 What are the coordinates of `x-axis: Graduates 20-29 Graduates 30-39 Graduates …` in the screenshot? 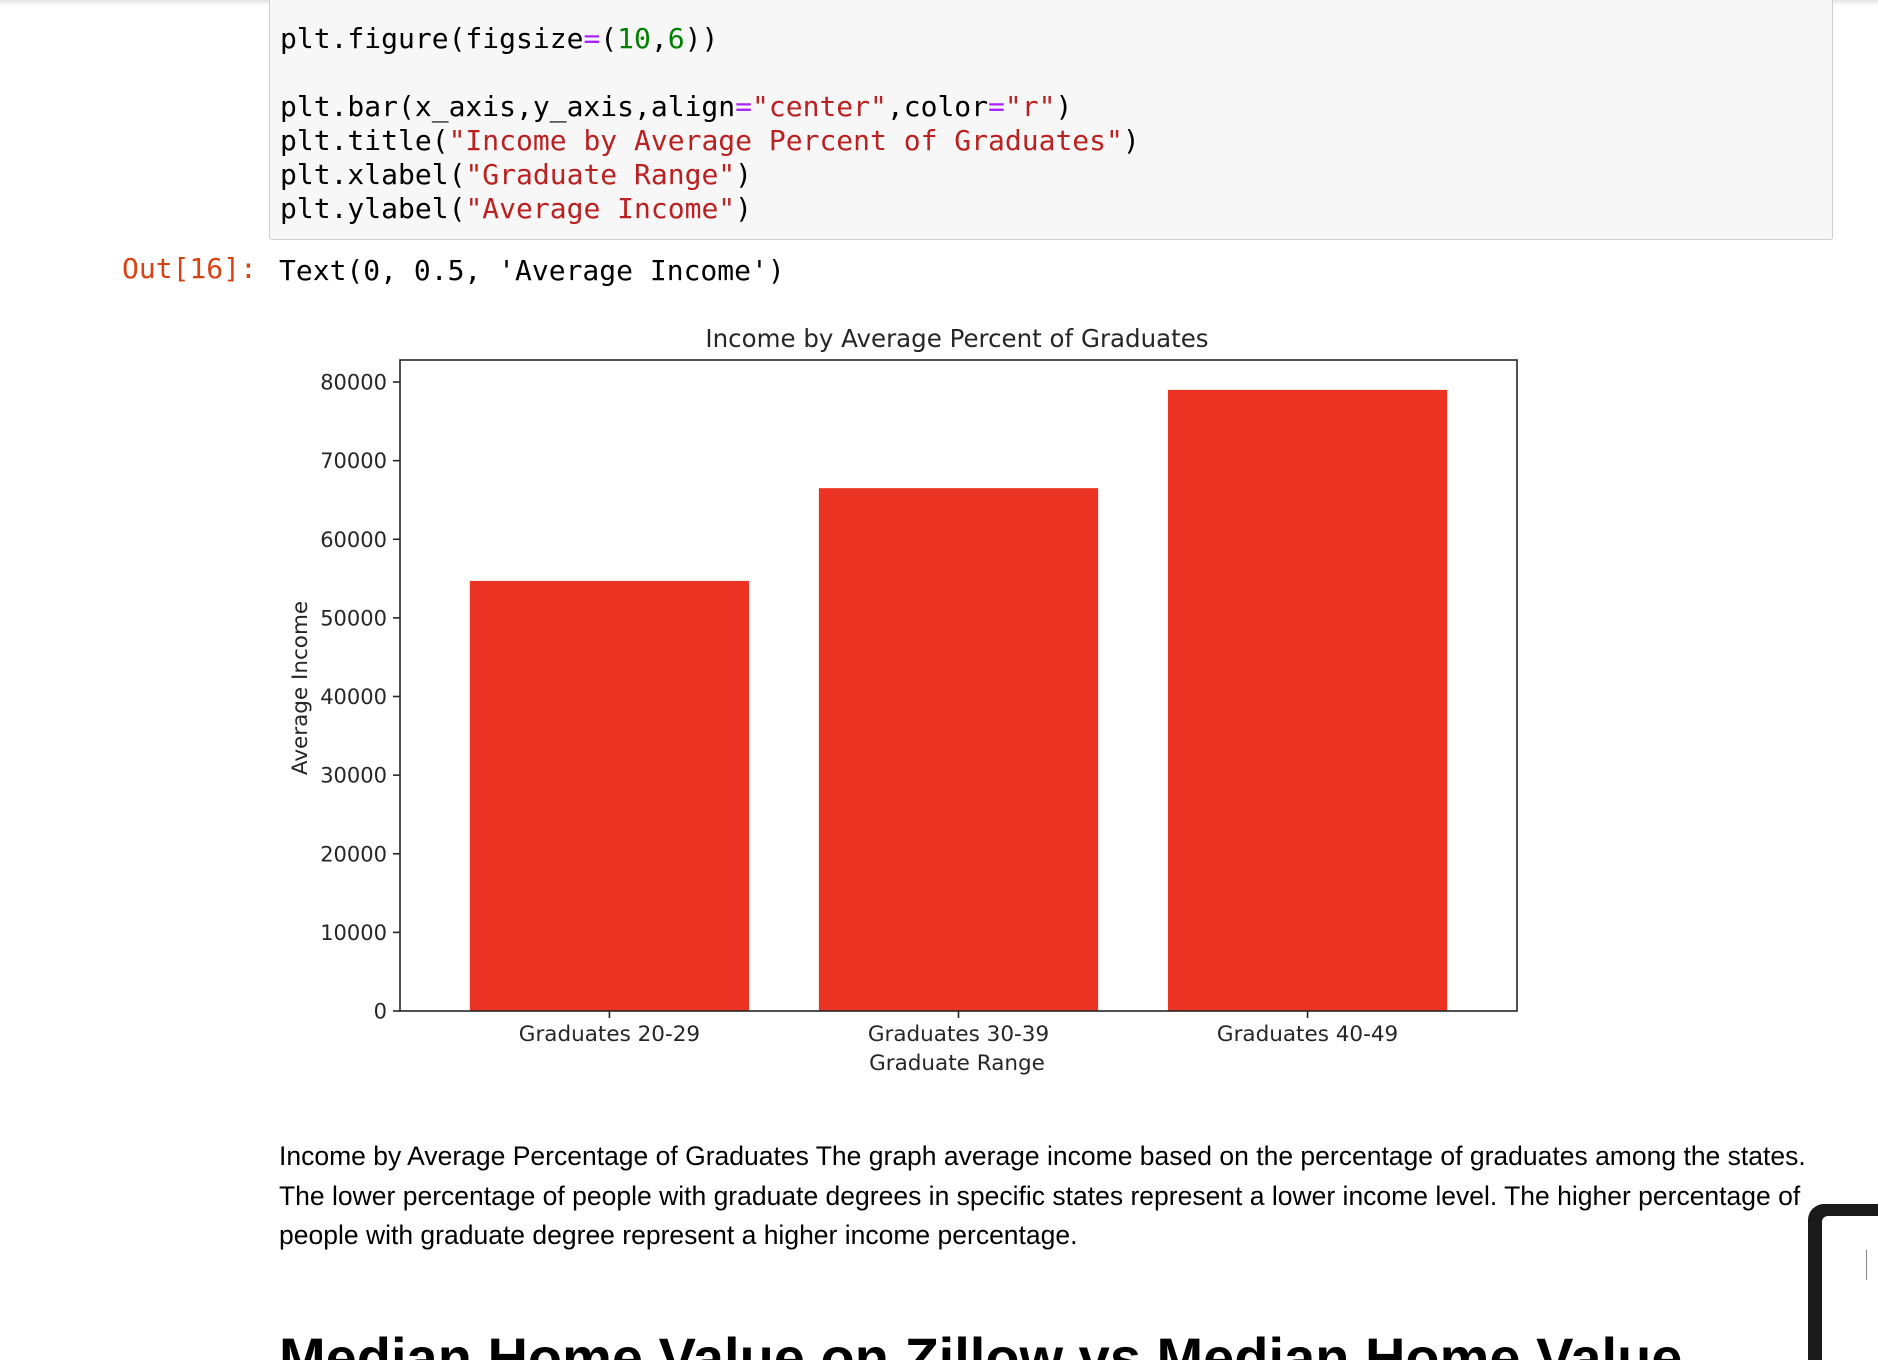 It's located at (958, 1029).